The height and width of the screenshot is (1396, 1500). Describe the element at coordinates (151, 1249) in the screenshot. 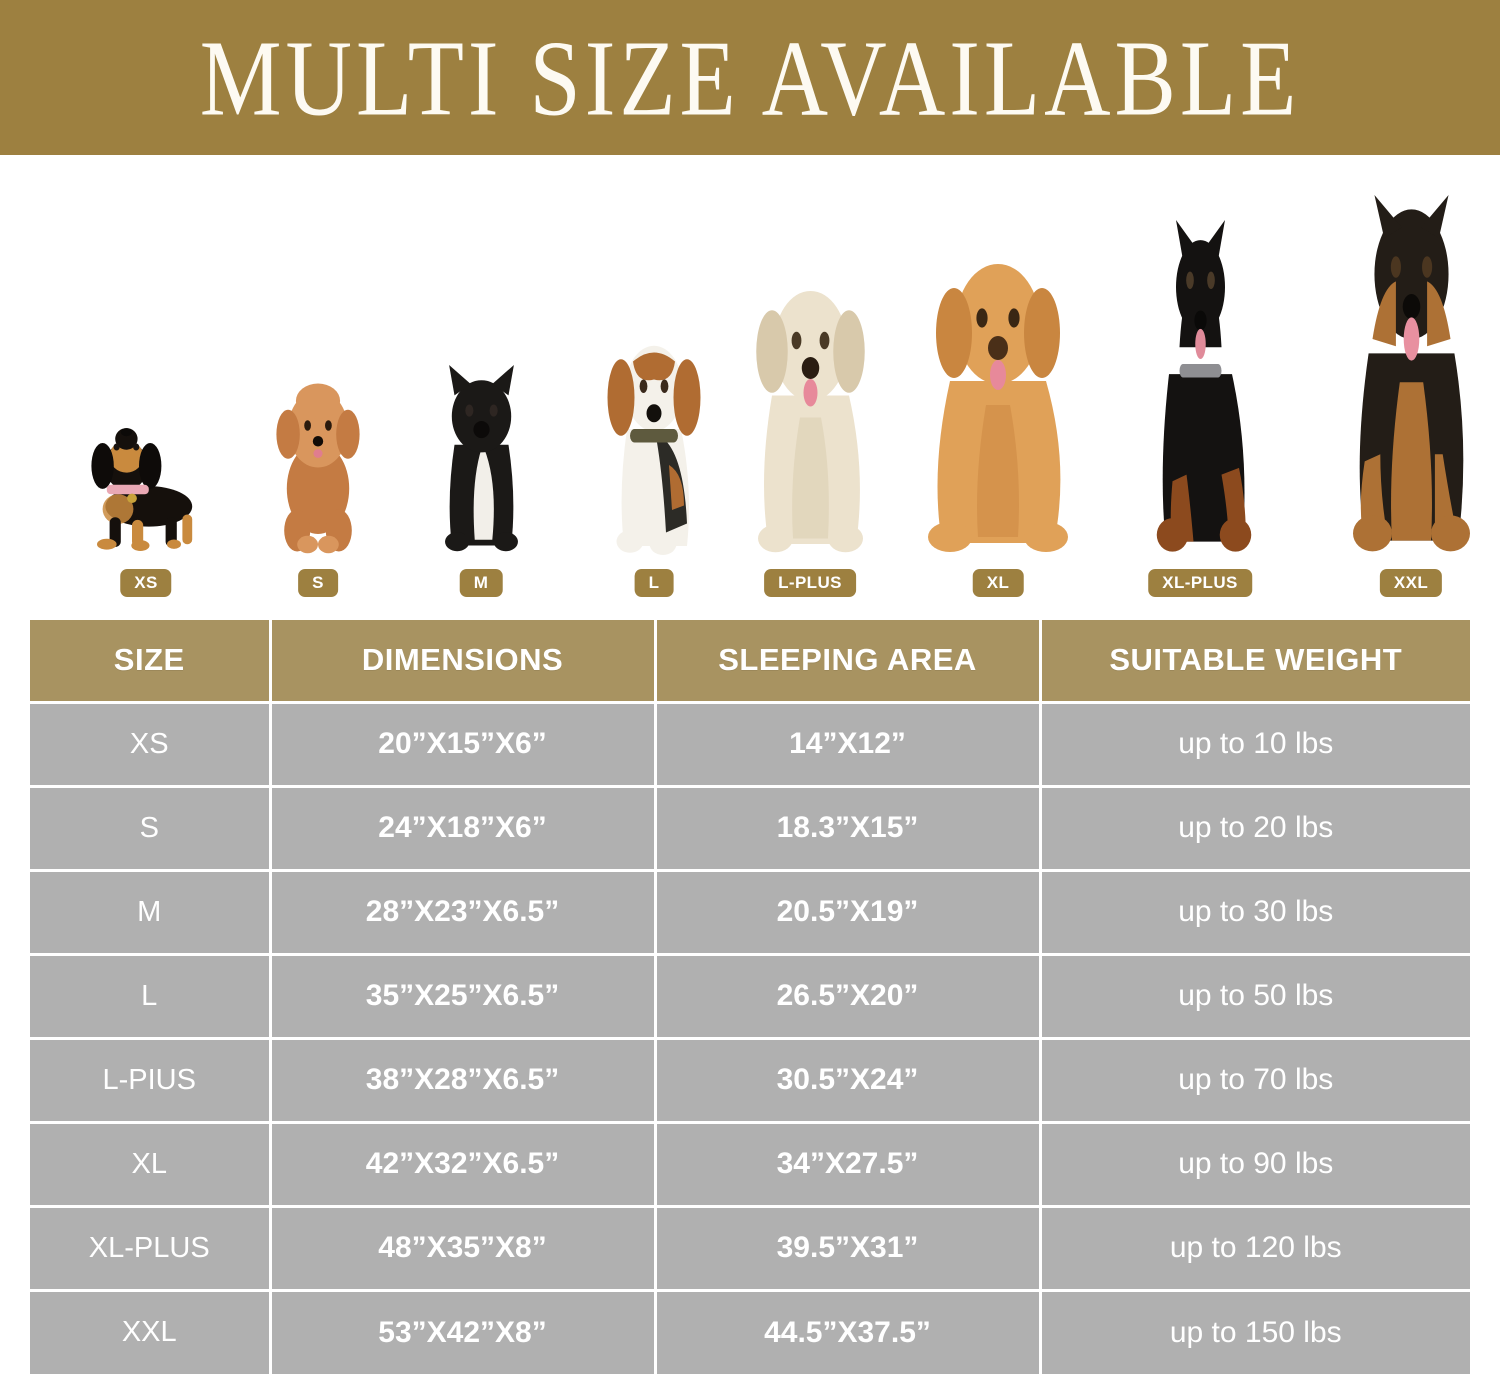

I see `cell-size: XL-PLUS` at that location.